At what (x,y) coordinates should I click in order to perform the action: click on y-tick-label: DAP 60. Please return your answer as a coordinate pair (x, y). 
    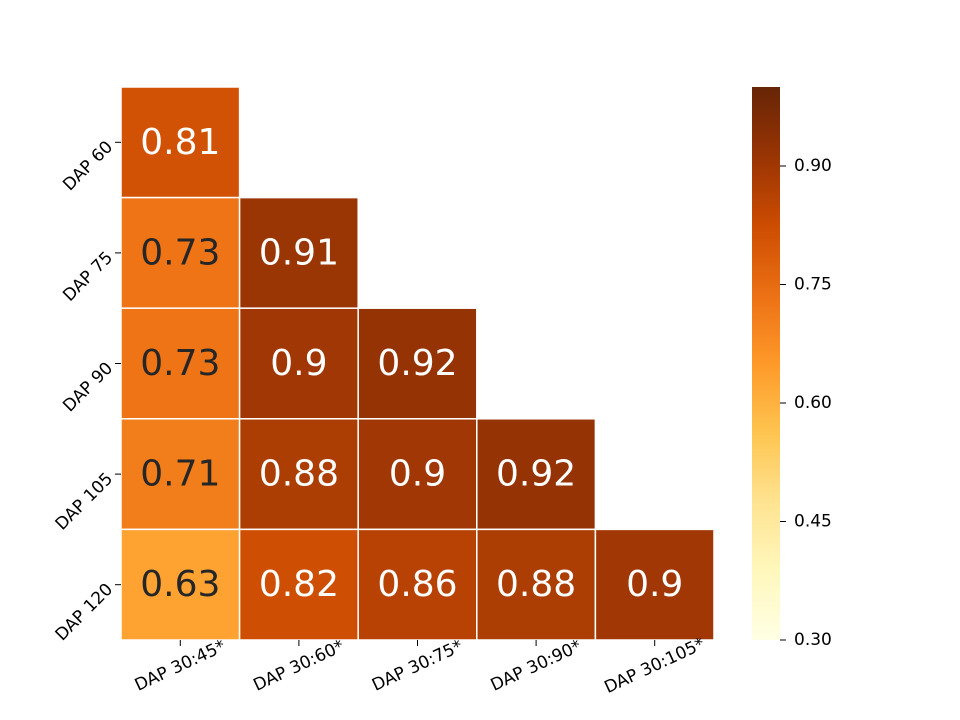
    Looking at the image, I should click on (88, 166).